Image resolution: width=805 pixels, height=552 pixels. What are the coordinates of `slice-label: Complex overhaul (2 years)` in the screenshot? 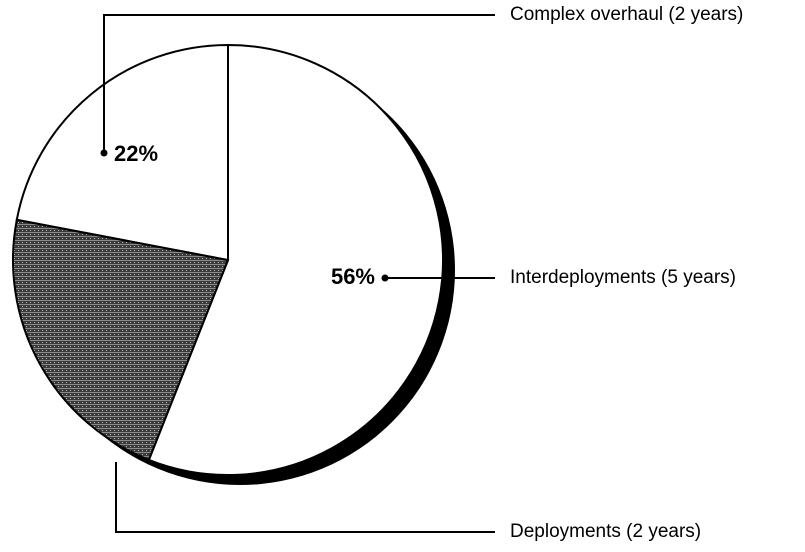 It's located at (626, 14).